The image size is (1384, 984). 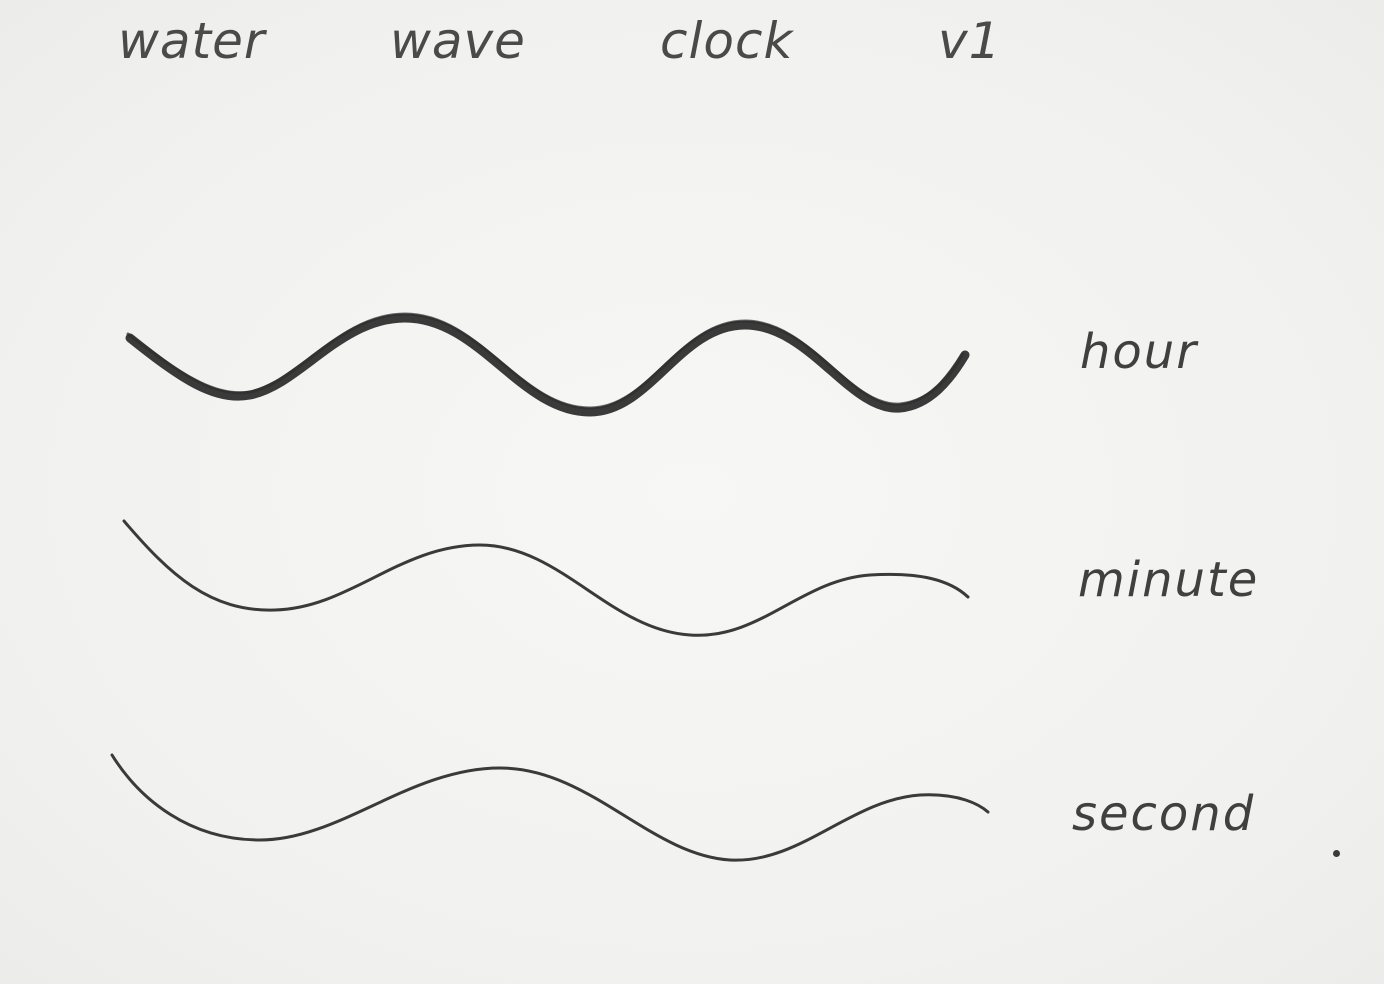 What do you see at coordinates (727, 41) in the screenshot?
I see `title-word-clock: clock` at bounding box center [727, 41].